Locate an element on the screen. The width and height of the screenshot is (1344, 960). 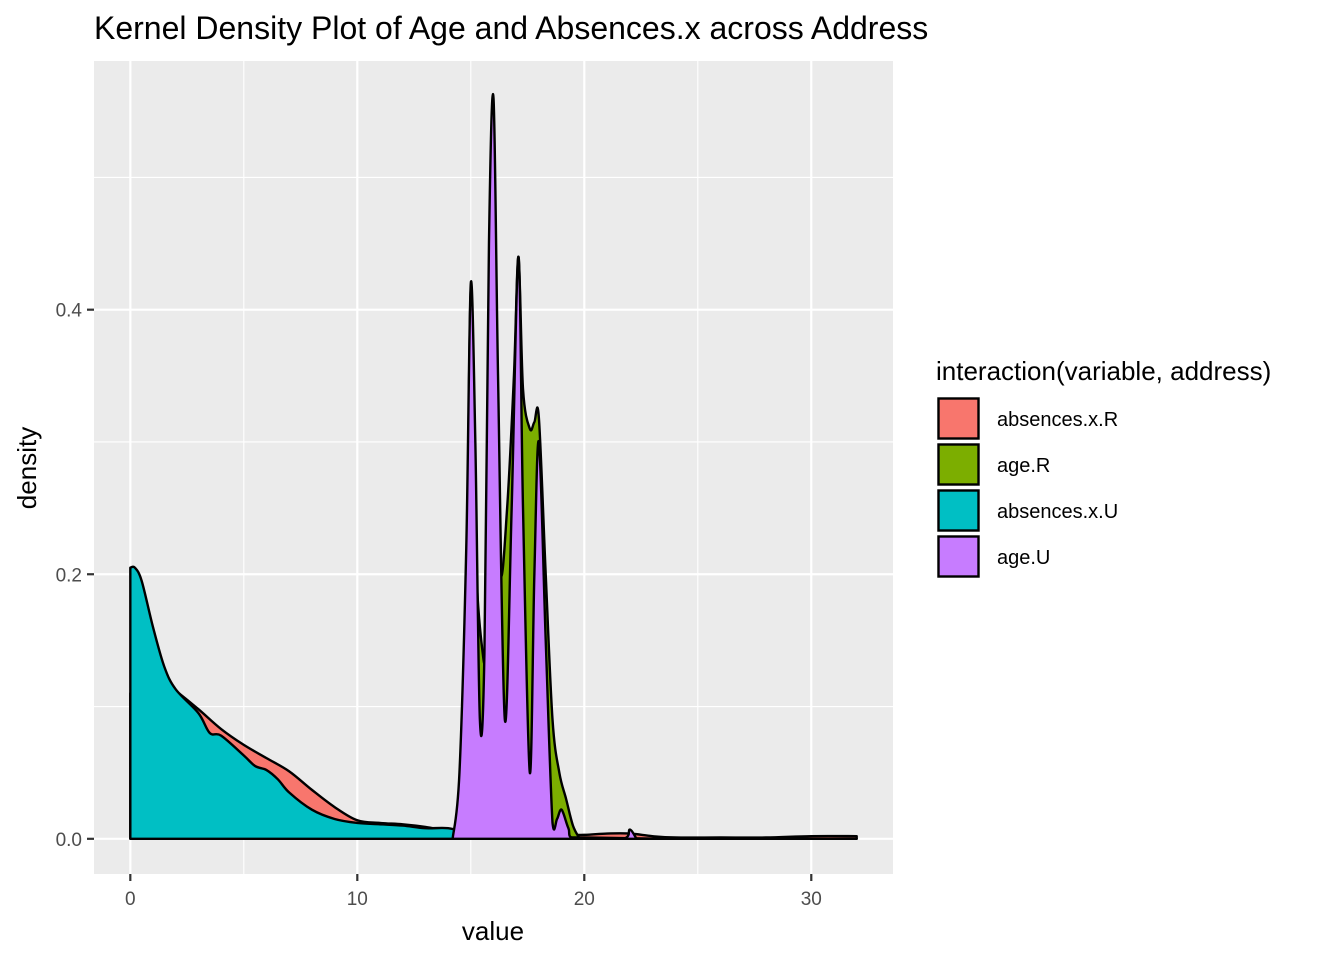
y-tick-label: 0.4 is located at coordinates (69, 311).